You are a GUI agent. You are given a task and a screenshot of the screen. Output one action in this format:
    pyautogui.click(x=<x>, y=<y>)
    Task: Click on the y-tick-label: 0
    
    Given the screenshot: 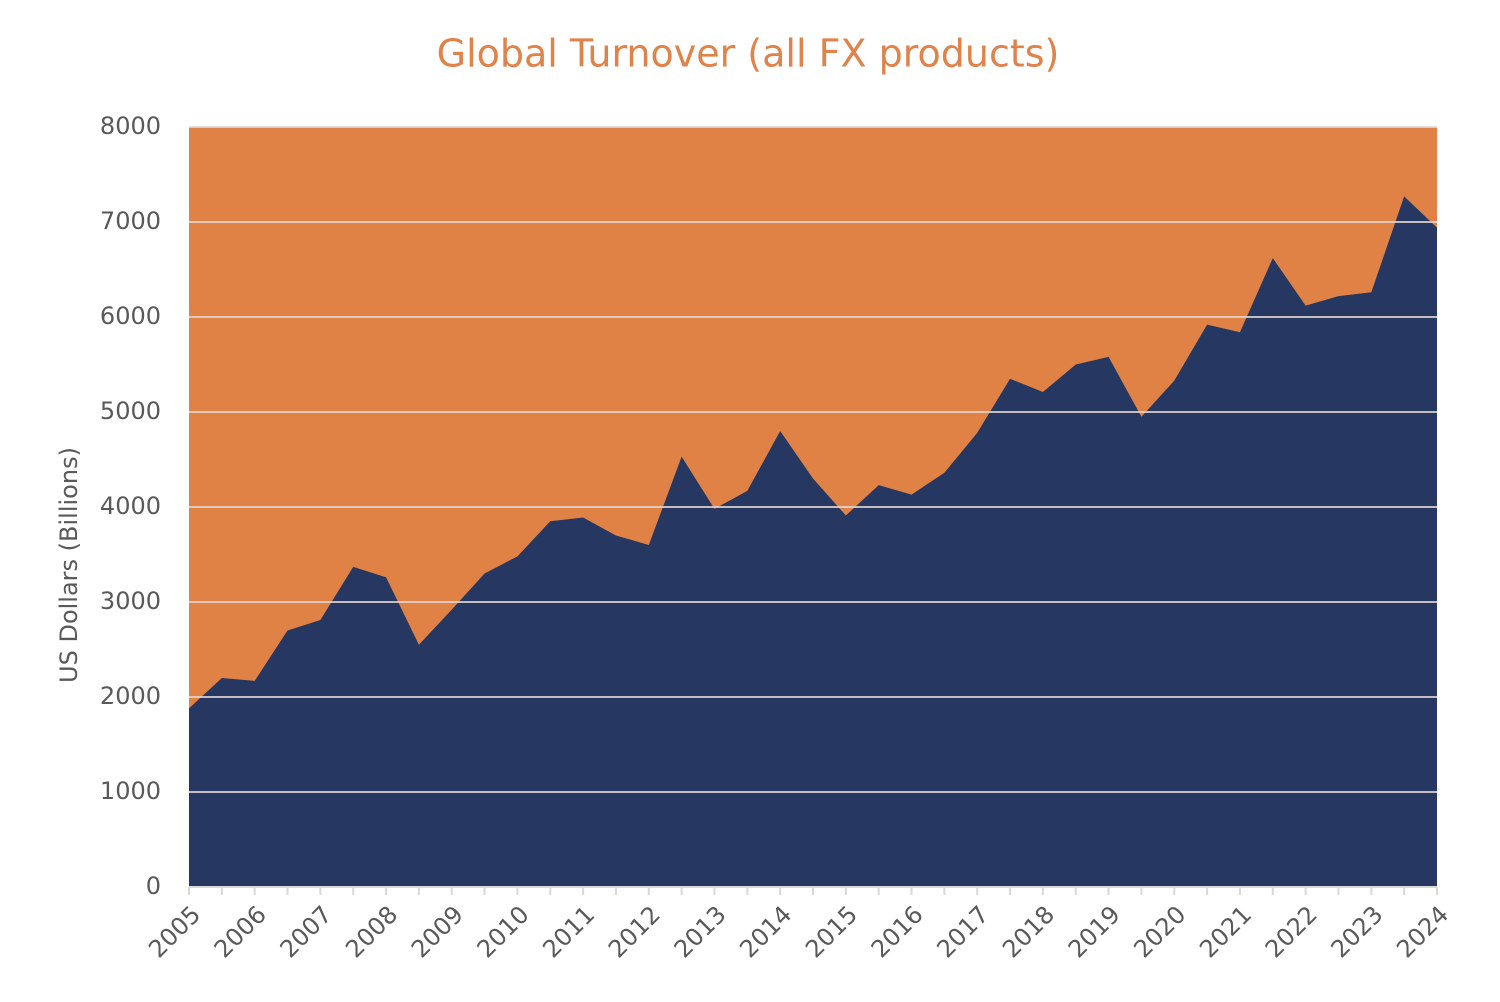 What is the action you would take?
    pyautogui.click(x=153, y=886)
    